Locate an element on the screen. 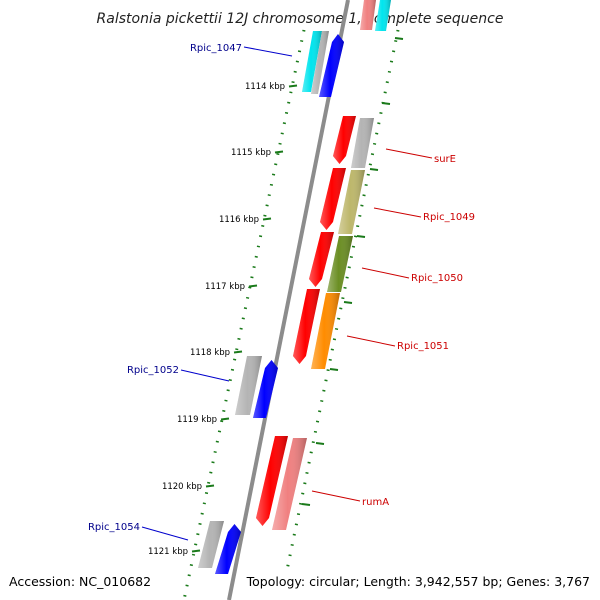  gene-block-red-5-shading is located at coordinates (272, 481).